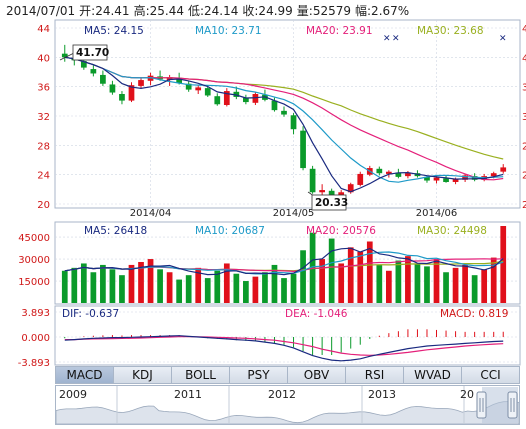  I want to click on tab-boll: BOLL, so click(201, 375).